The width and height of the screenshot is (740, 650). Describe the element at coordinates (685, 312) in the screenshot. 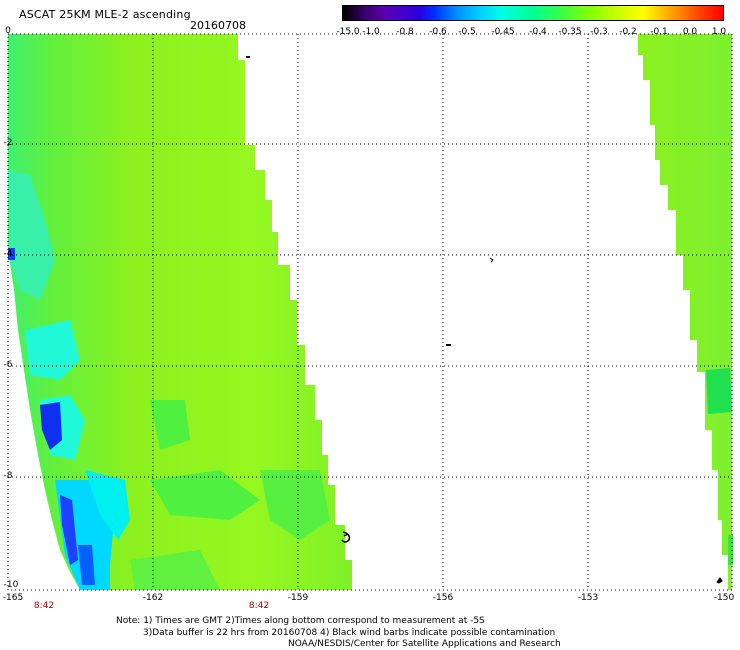

I see `right-swath` at that location.